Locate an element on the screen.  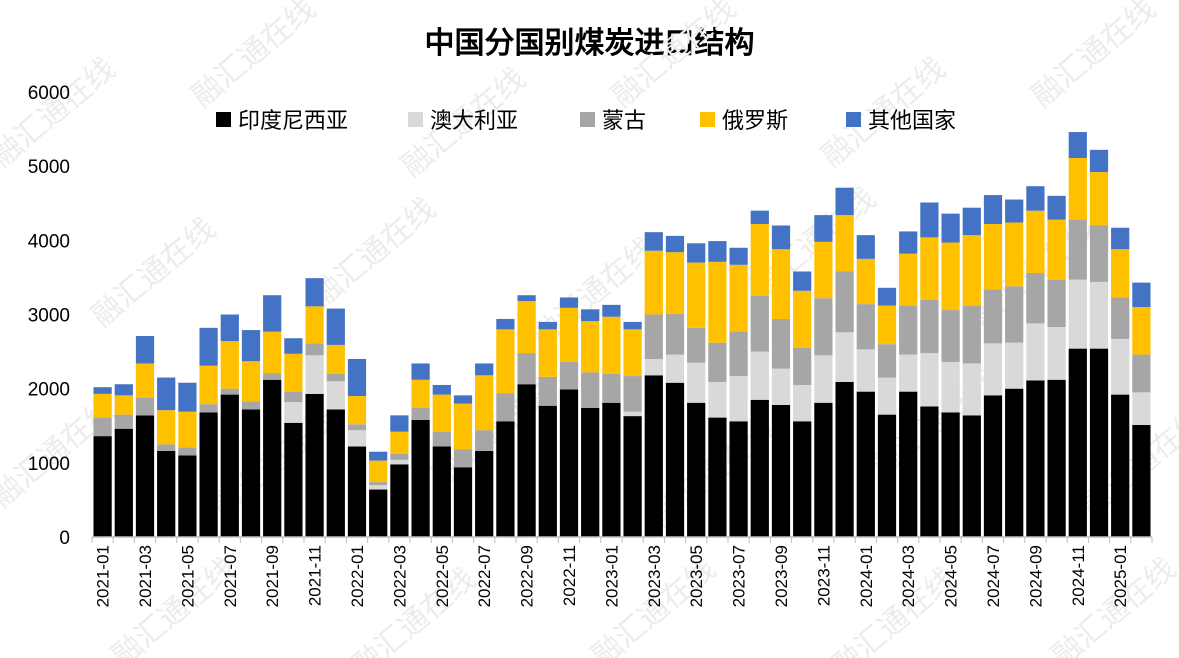
chart-title: 中国分国别煤炭进口结构 is located at coordinates (589, 43).